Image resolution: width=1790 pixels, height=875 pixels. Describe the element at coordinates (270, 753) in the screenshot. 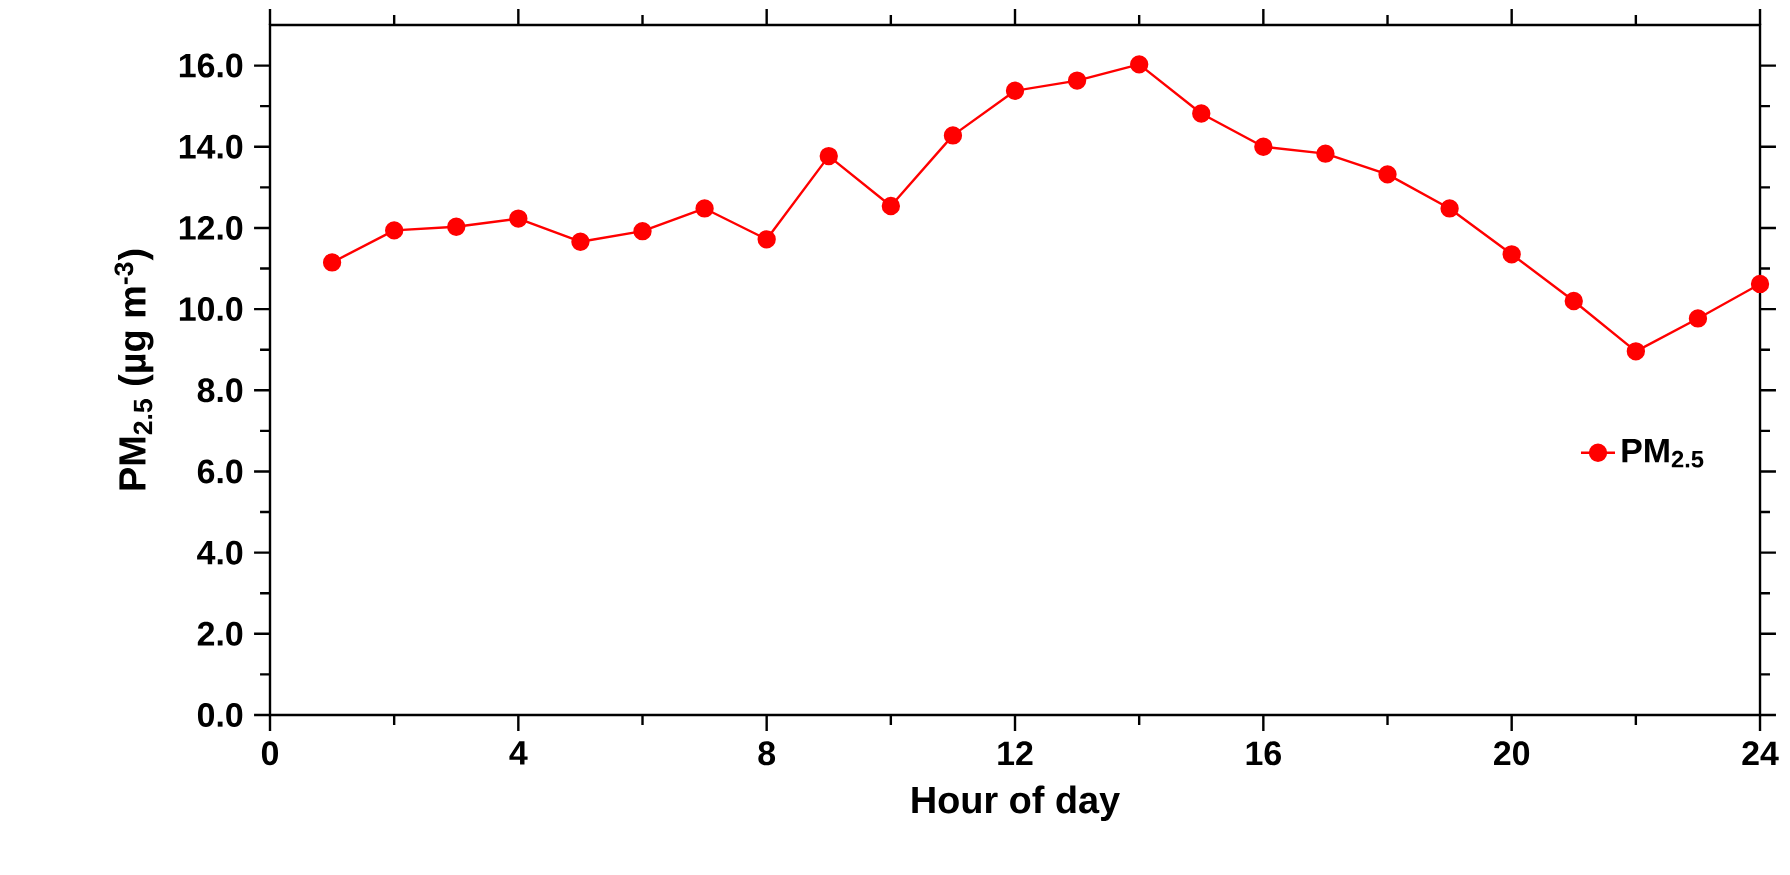

I see `x-tick-label: 0` at that location.